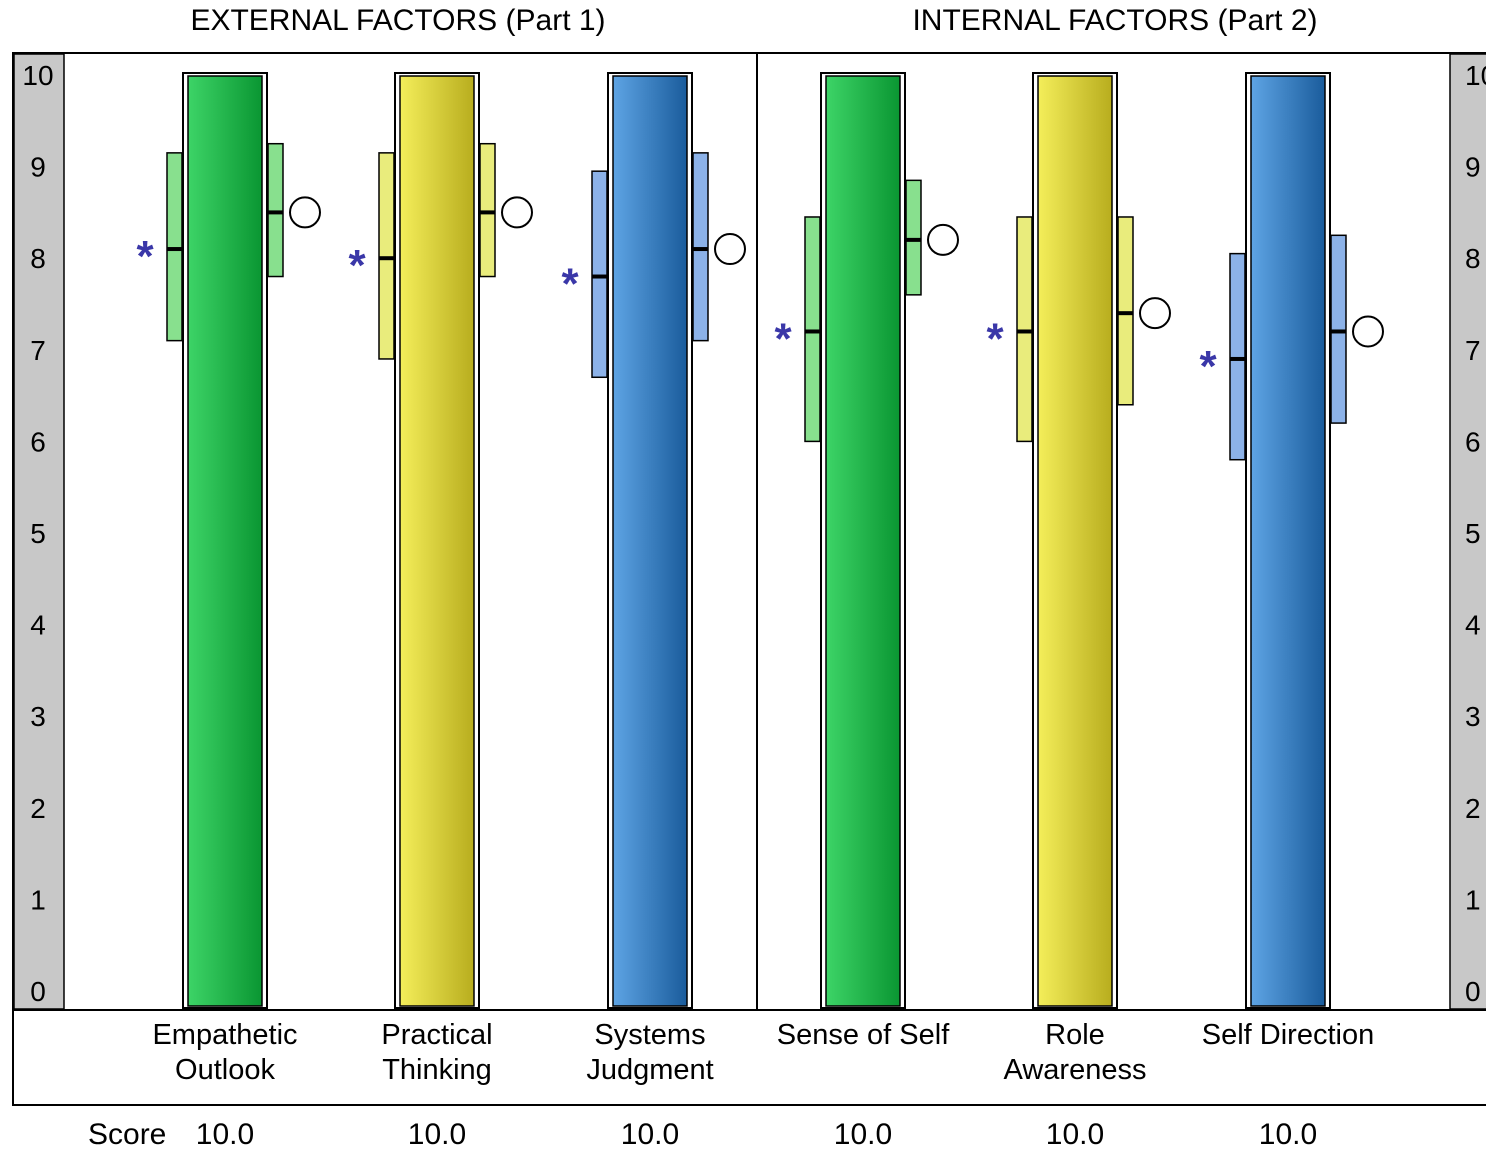 The image size is (1486, 1154). Describe the element at coordinates (649, 1070) in the screenshot. I see `category-label: Judgment` at that location.